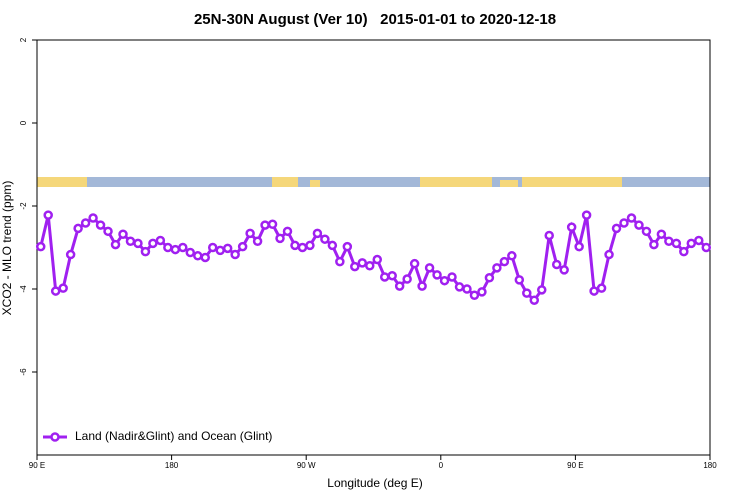 The width and height of the screenshot is (750, 500). What do you see at coordinates (173, 436) in the screenshot?
I see `legend-label: Land (Nadir&Glint) and Ocean (Glint)` at bounding box center [173, 436].